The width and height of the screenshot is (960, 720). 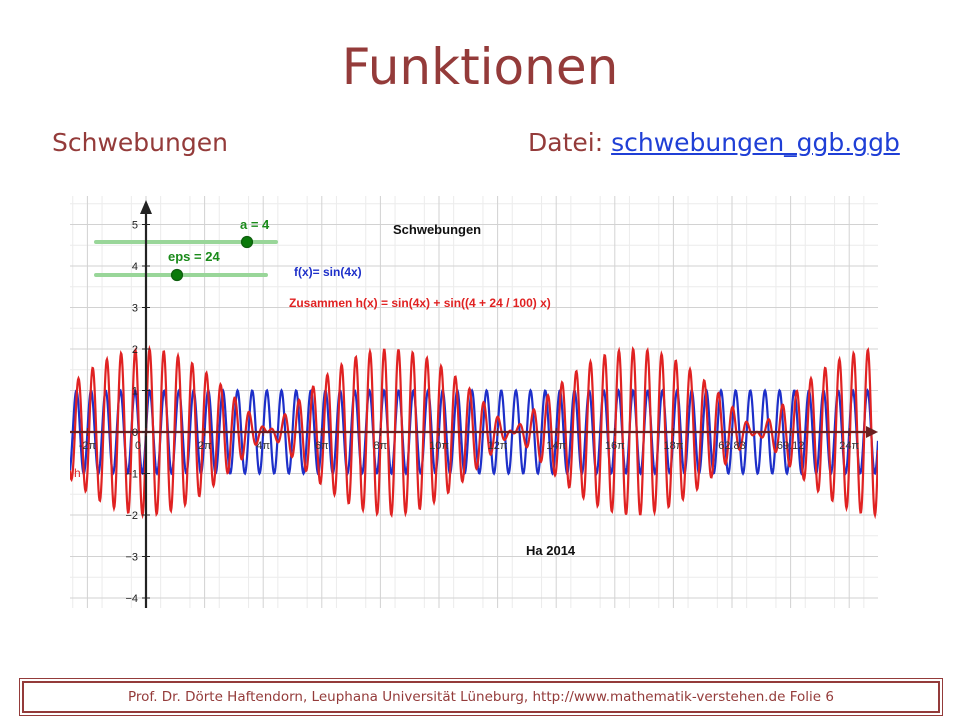 What do you see at coordinates (255, 224) in the screenshot?
I see `slider-label: a = 4` at bounding box center [255, 224].